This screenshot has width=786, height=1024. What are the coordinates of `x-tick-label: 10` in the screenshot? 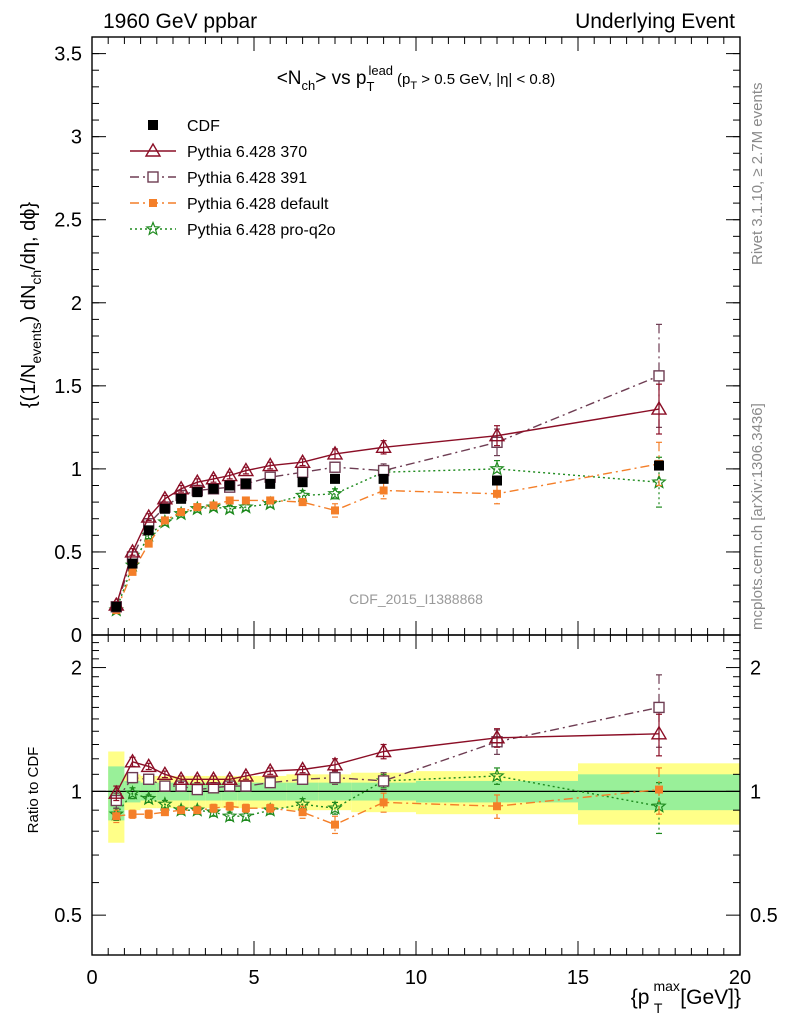 It's located at (416, 978).